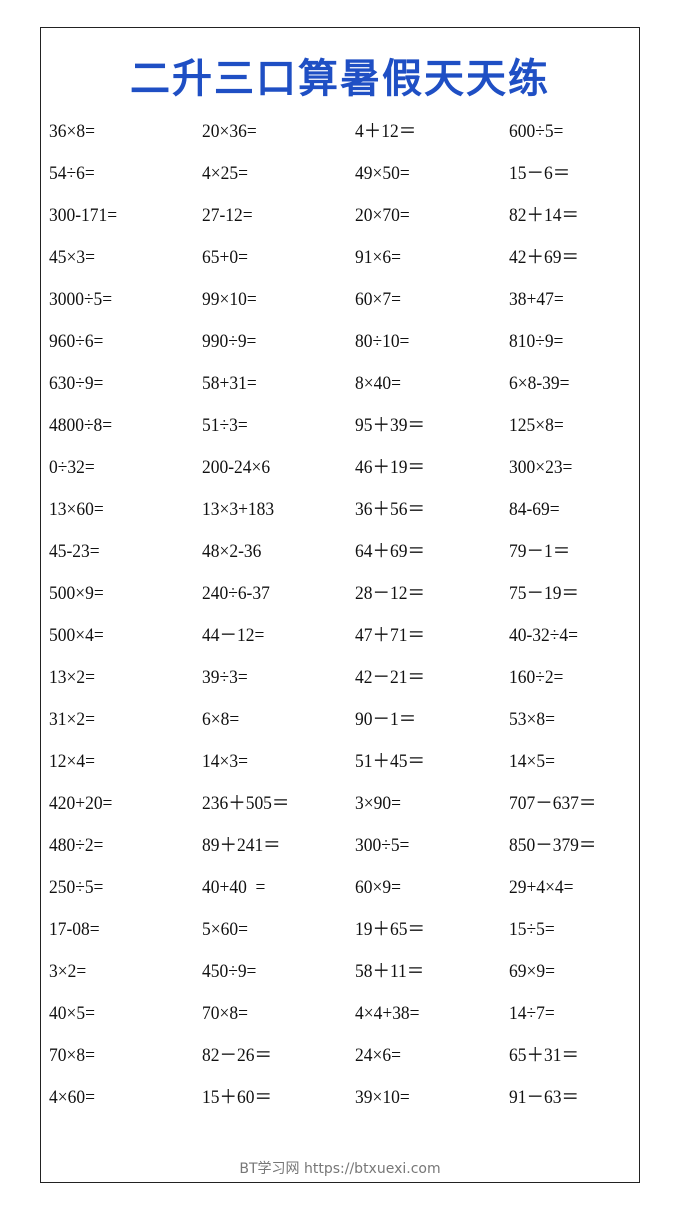  I want to click on problem-row: 250÷5= 40+40 = 60×9= 29+4×4=, so click(340, 888).